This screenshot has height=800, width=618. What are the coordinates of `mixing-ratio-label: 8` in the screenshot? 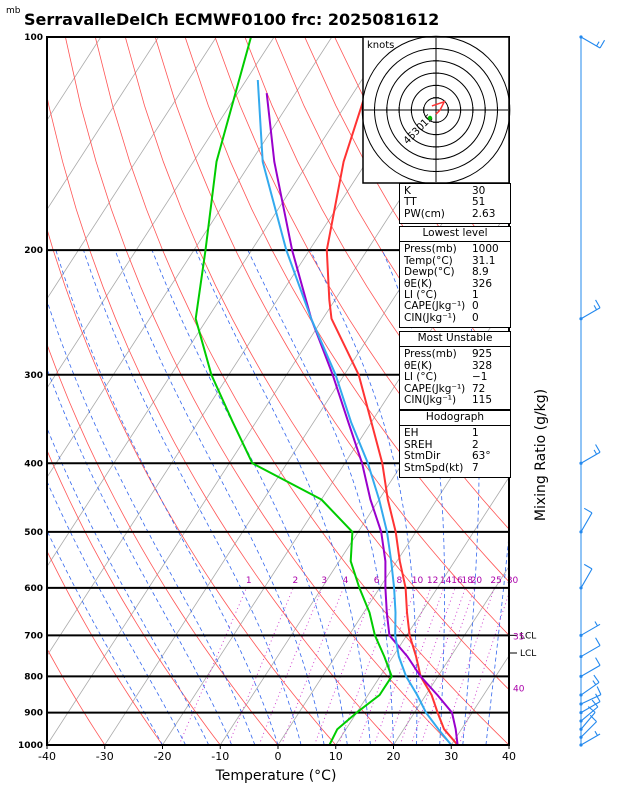 It's located at (399, 581).